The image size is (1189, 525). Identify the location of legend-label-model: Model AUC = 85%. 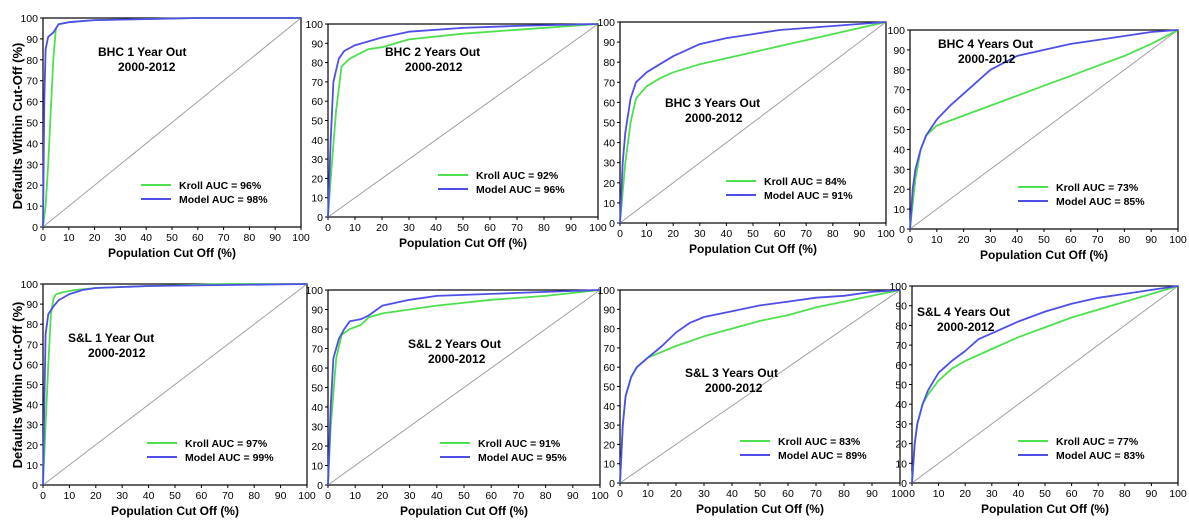
(1100, 202).